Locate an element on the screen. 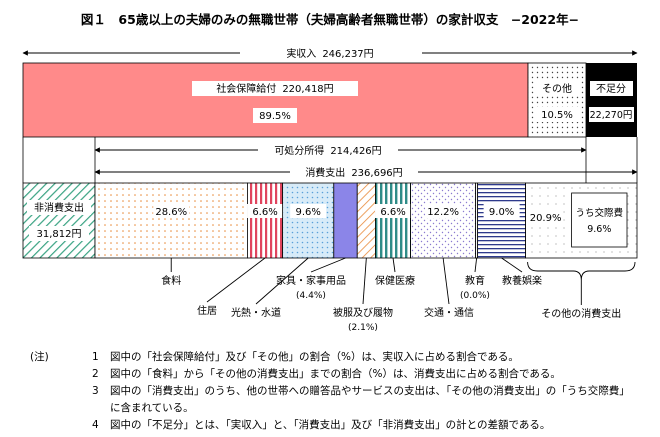  other-income-pct: 10.5% is located at coordinates (557, 115).